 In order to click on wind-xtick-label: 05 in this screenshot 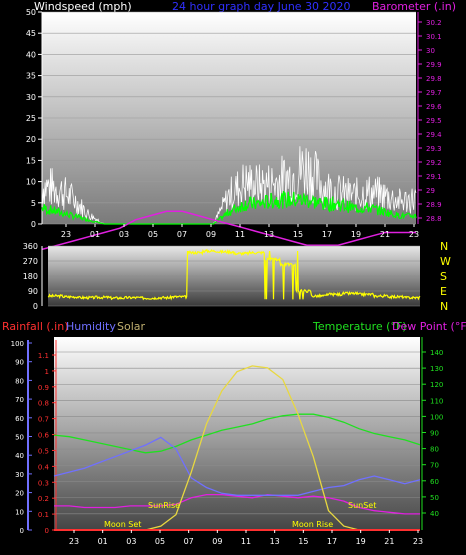, I will do `click(153, 234)`.